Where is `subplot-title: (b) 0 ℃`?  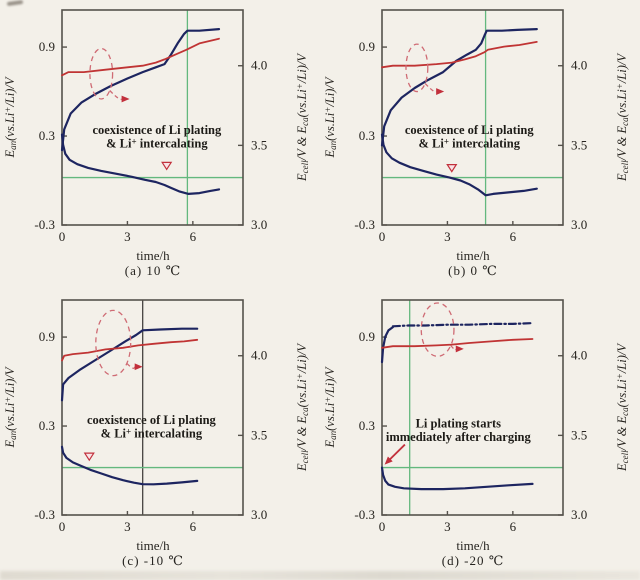
subplot-title: (b) 0 ℃ is located at coordinates (473, 270).